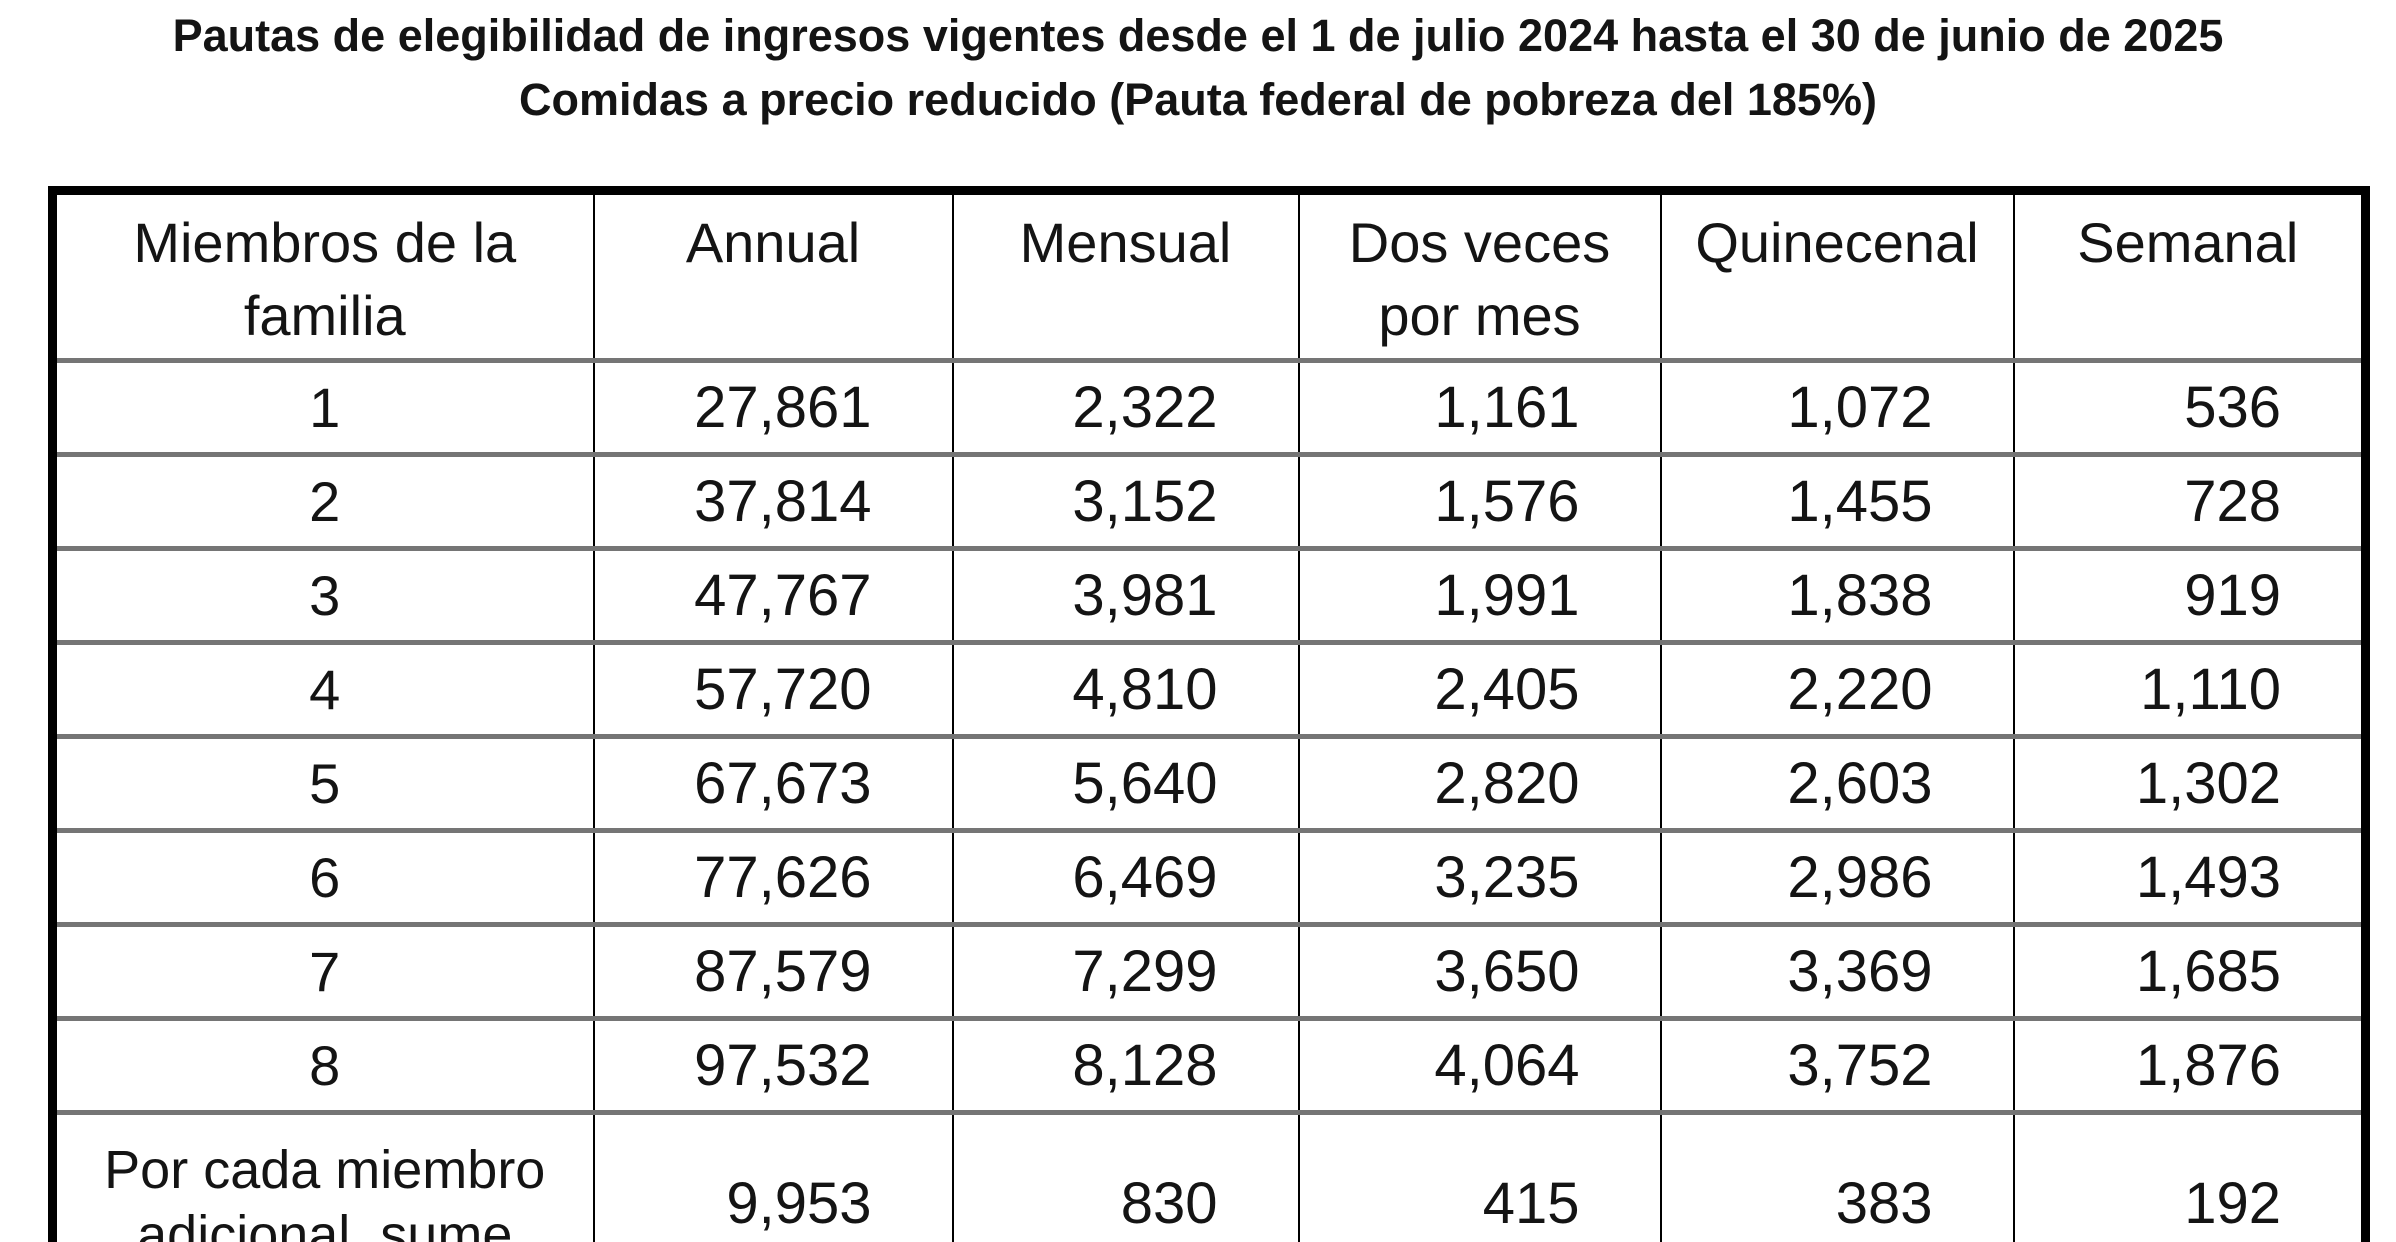 Image resolution: width=2396 pixels, height=1242 pixels. What do you see at coordinates (1125, 275) in the screenshot?
I see `column-header-monthly: Mensual` at bounding box center [1125, 275].